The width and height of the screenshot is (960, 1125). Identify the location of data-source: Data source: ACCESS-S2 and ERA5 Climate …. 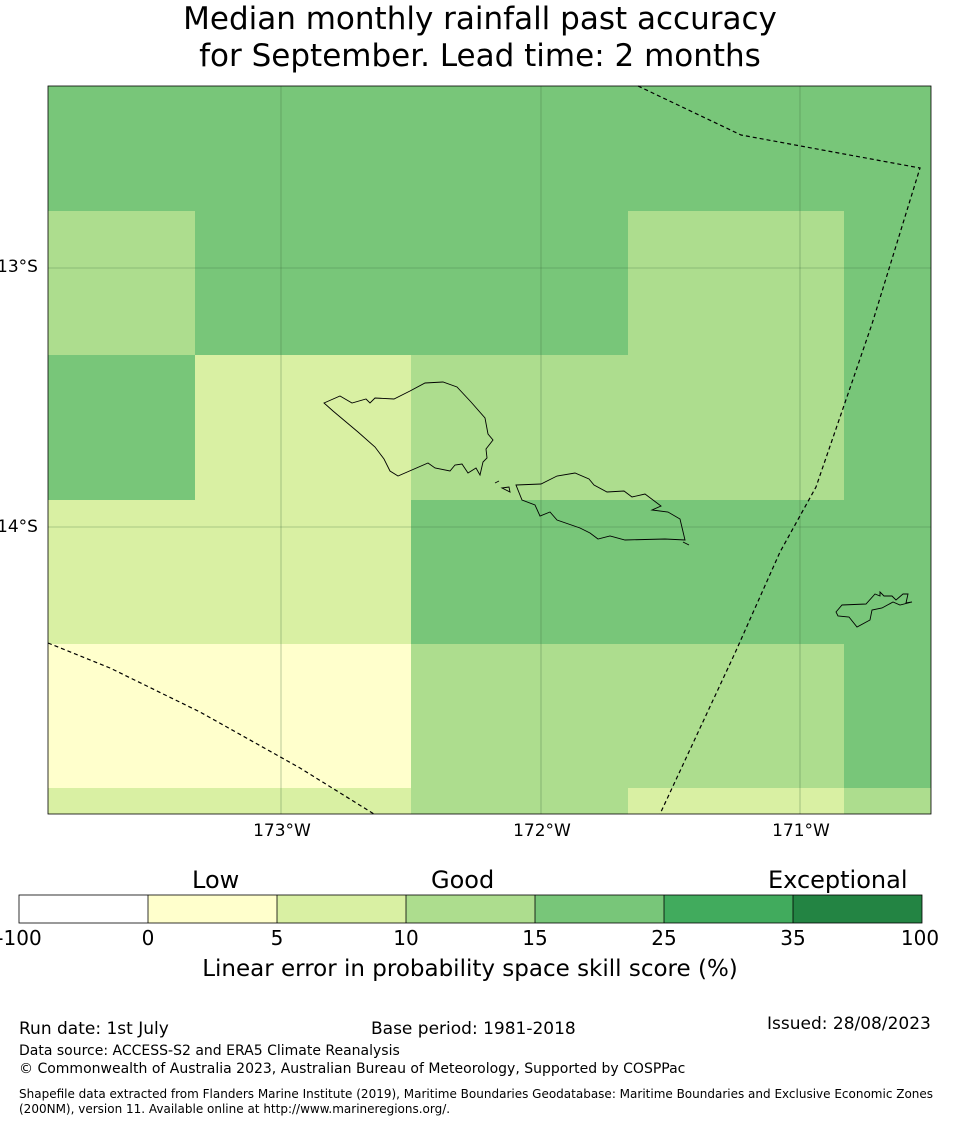
(209, 1051).